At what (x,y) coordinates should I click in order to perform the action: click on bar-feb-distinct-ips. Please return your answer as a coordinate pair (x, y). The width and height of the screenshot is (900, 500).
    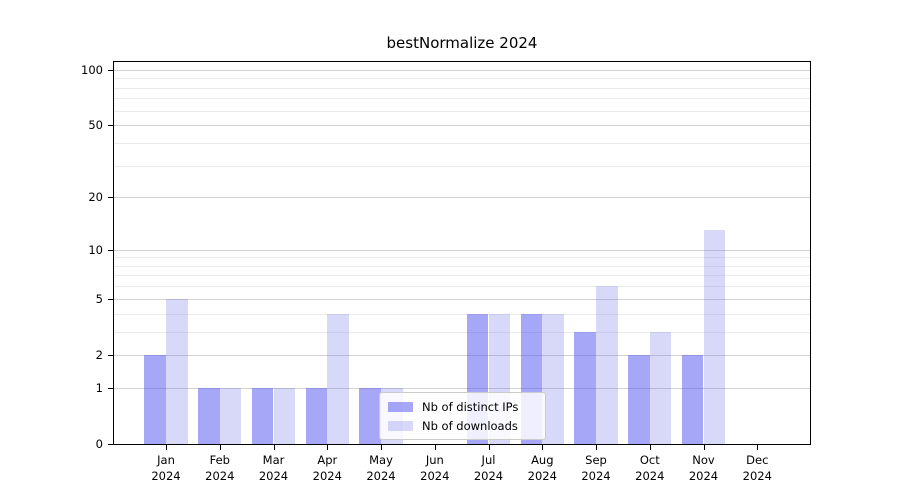
    Looking at the image, I should click on (209, 415).